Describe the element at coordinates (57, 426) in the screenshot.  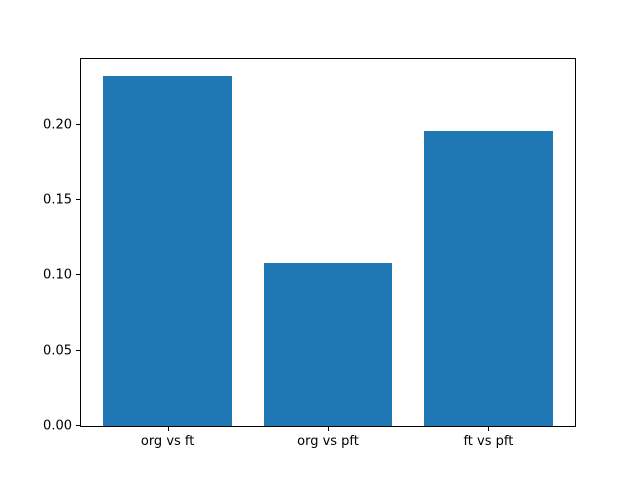
I see `y-tick-label: 0.00` at that location.